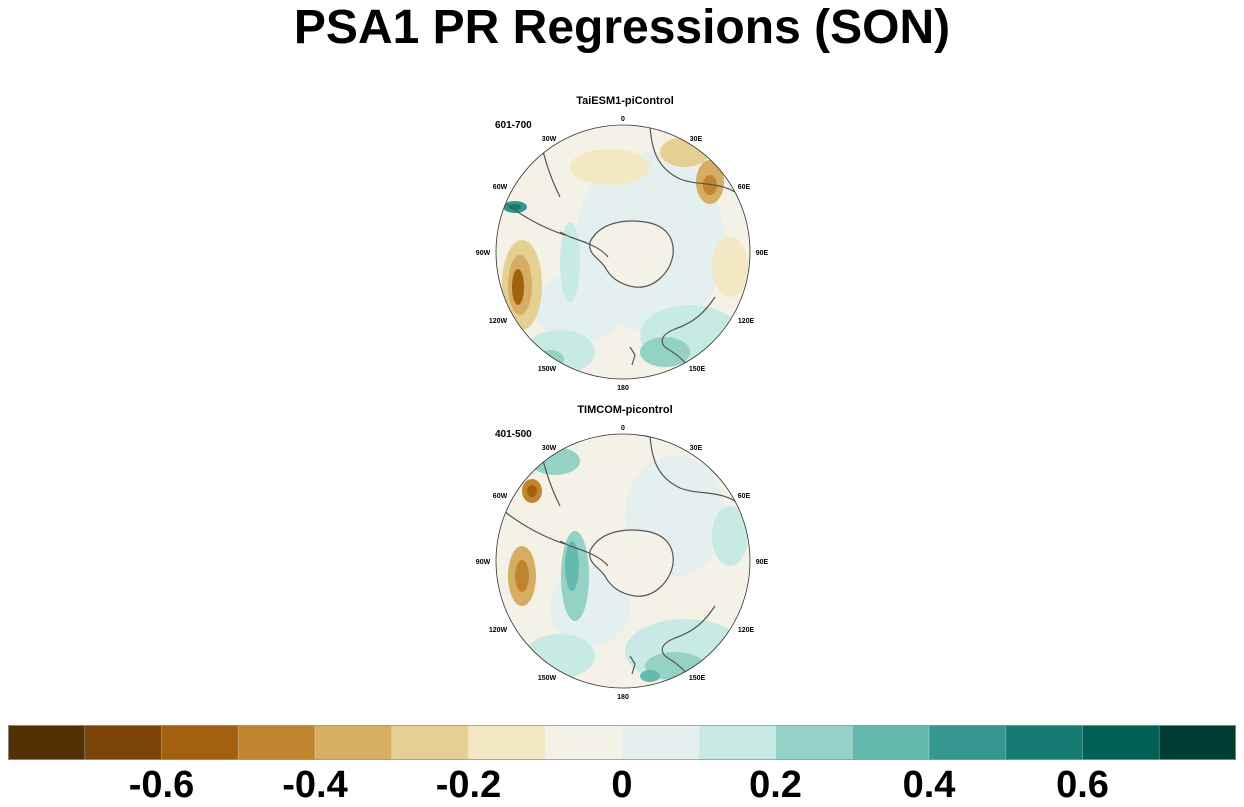 The image size is (1244, 807). Describe the element at coordinates (468, 785) in the screenshot. I see `colorbar-tick-label: -0.2` at that location.